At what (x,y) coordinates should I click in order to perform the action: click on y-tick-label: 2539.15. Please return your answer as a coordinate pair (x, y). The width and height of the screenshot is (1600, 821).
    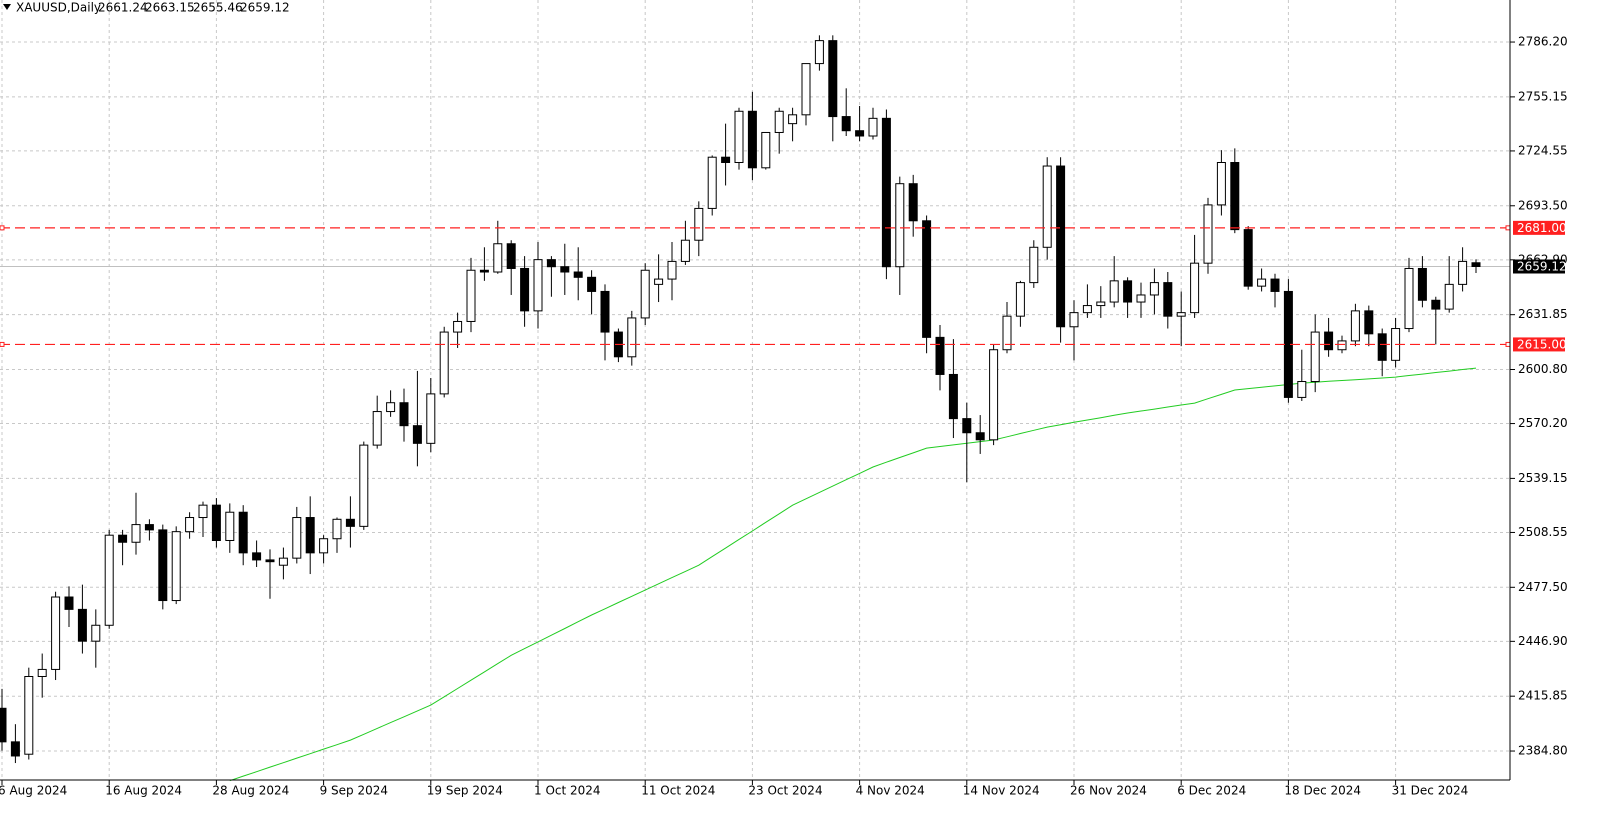
    Looking at the image, I should click on (1543, 478).